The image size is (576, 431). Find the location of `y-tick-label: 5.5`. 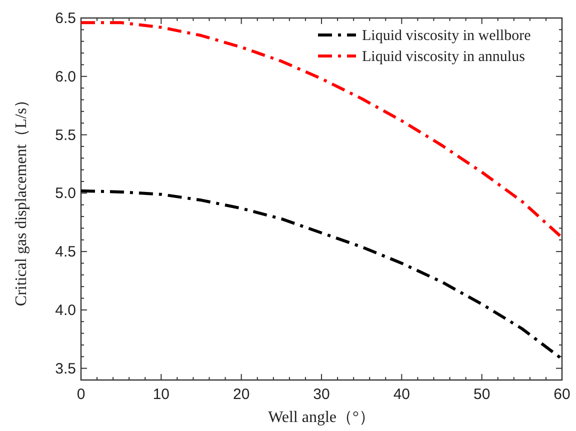

y-tick-label: 5.5 is located at coordinates (65, 135).